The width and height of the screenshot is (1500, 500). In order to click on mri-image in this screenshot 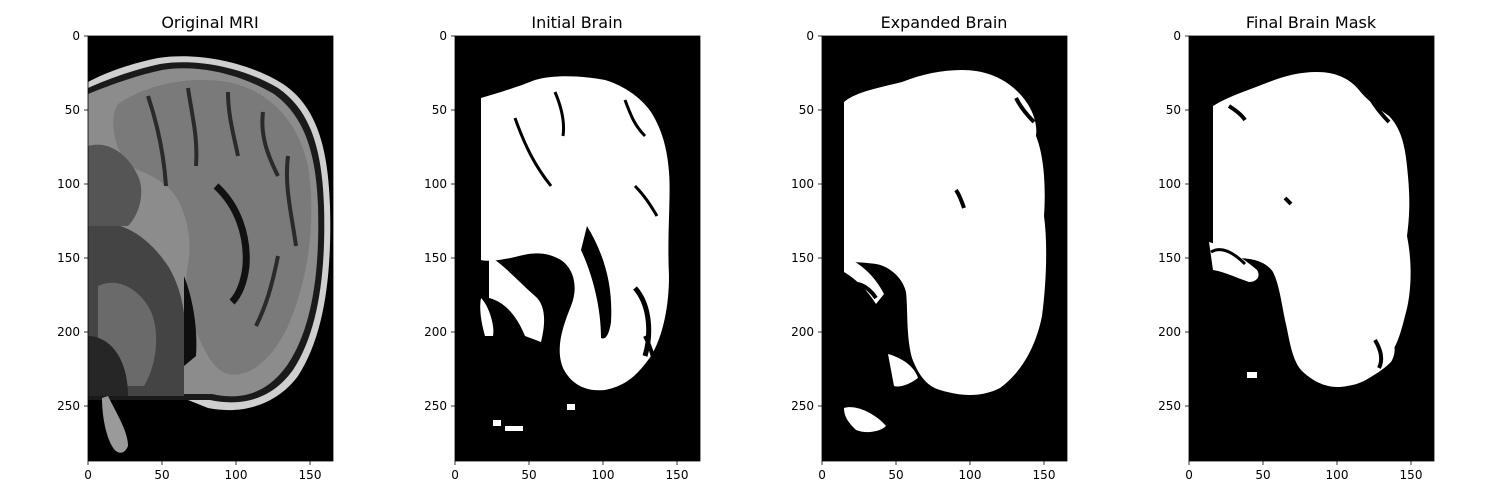, I will do `click(209, 254)`.